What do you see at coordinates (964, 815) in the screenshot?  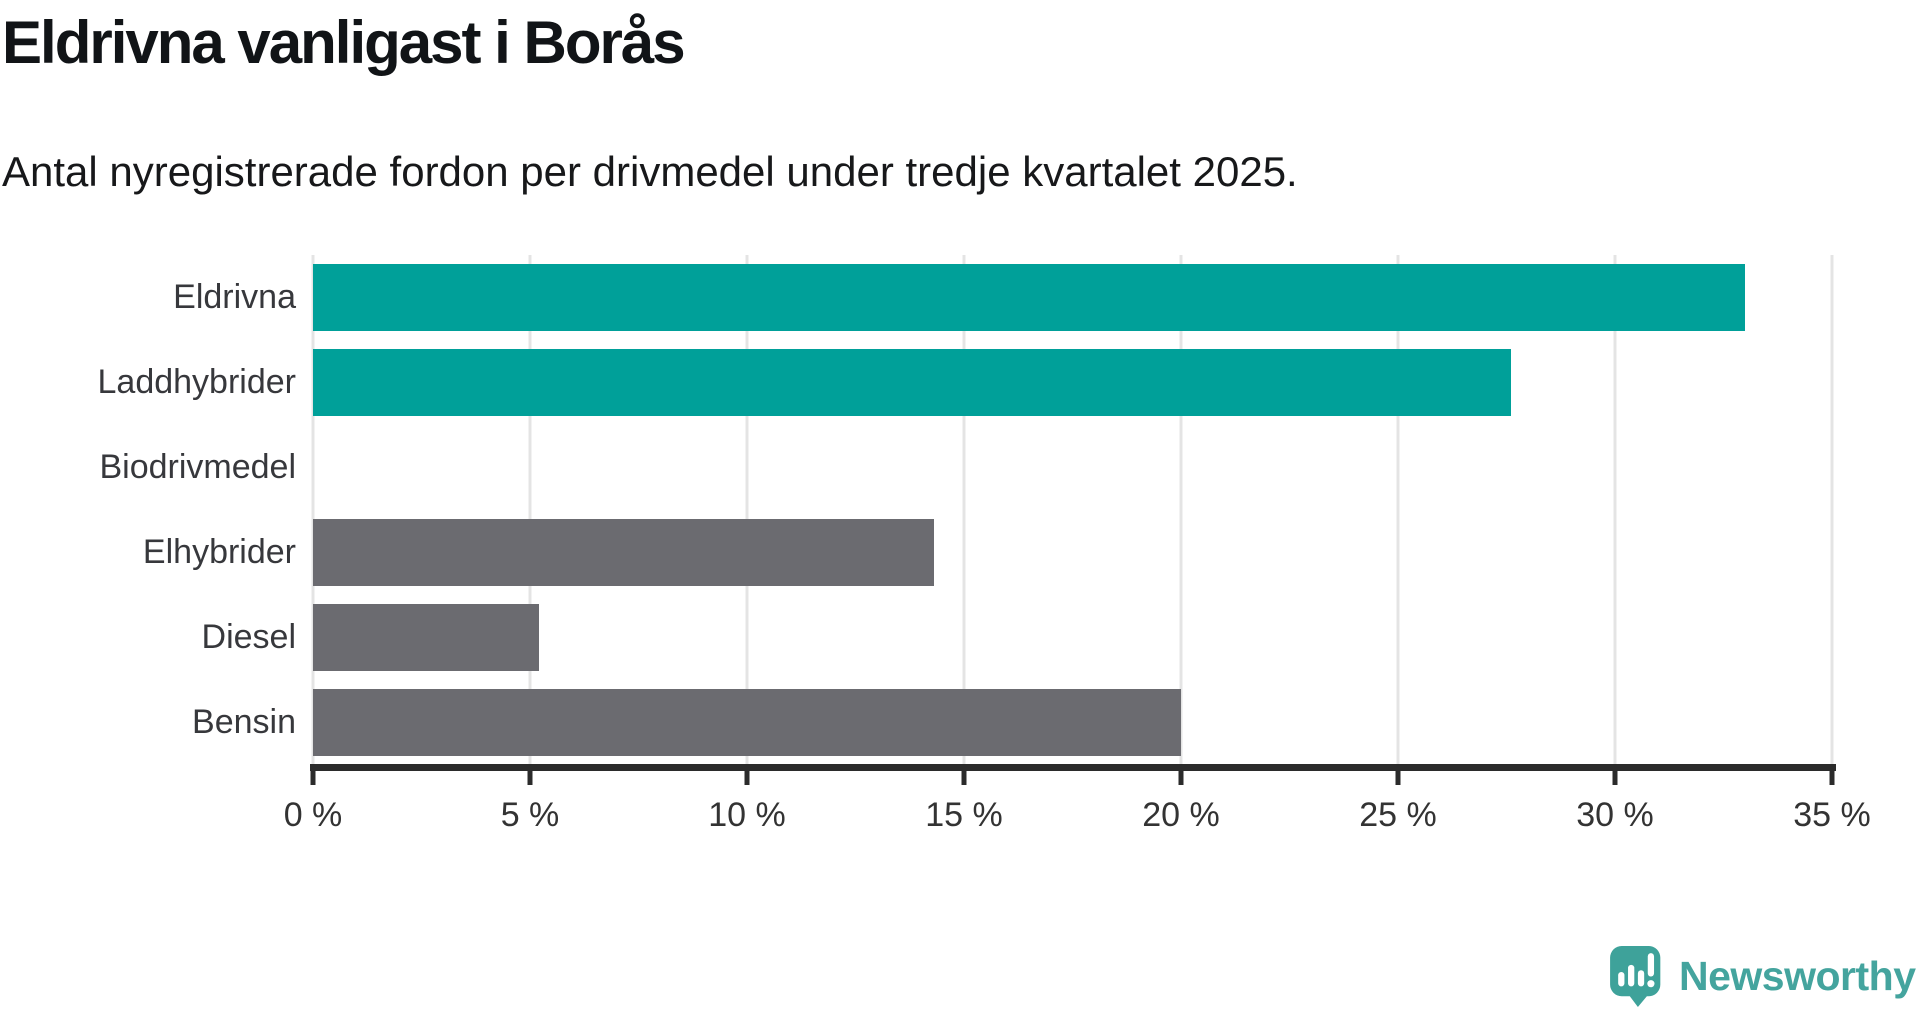 I see `x-tick-label: 15 %` at bounding box center [964, 815].